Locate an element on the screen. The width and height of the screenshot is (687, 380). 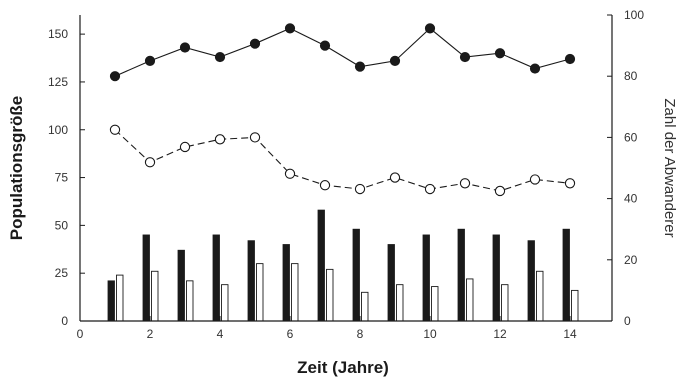
x-tick-label: 14 is located at coordinates (570, 334).